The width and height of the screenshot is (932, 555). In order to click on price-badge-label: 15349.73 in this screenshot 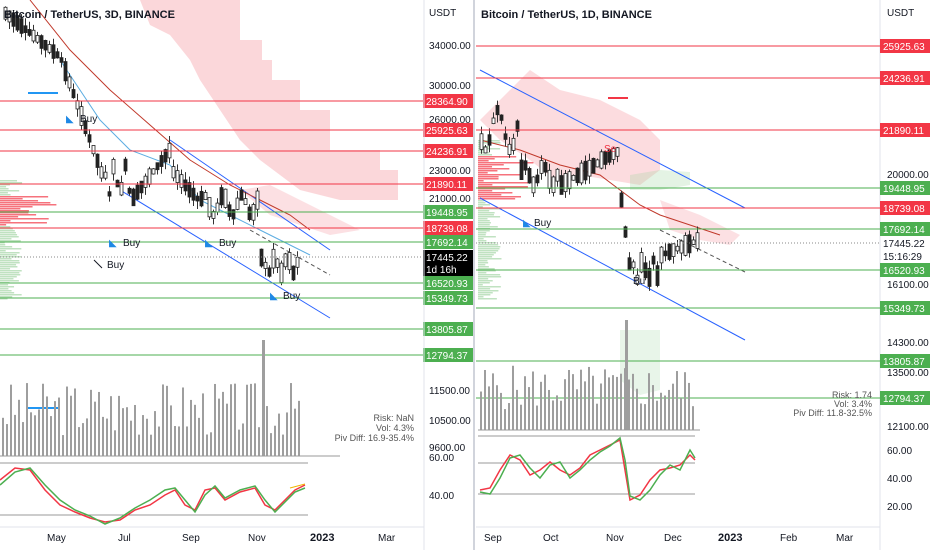, I will do `click(447, 299)`.